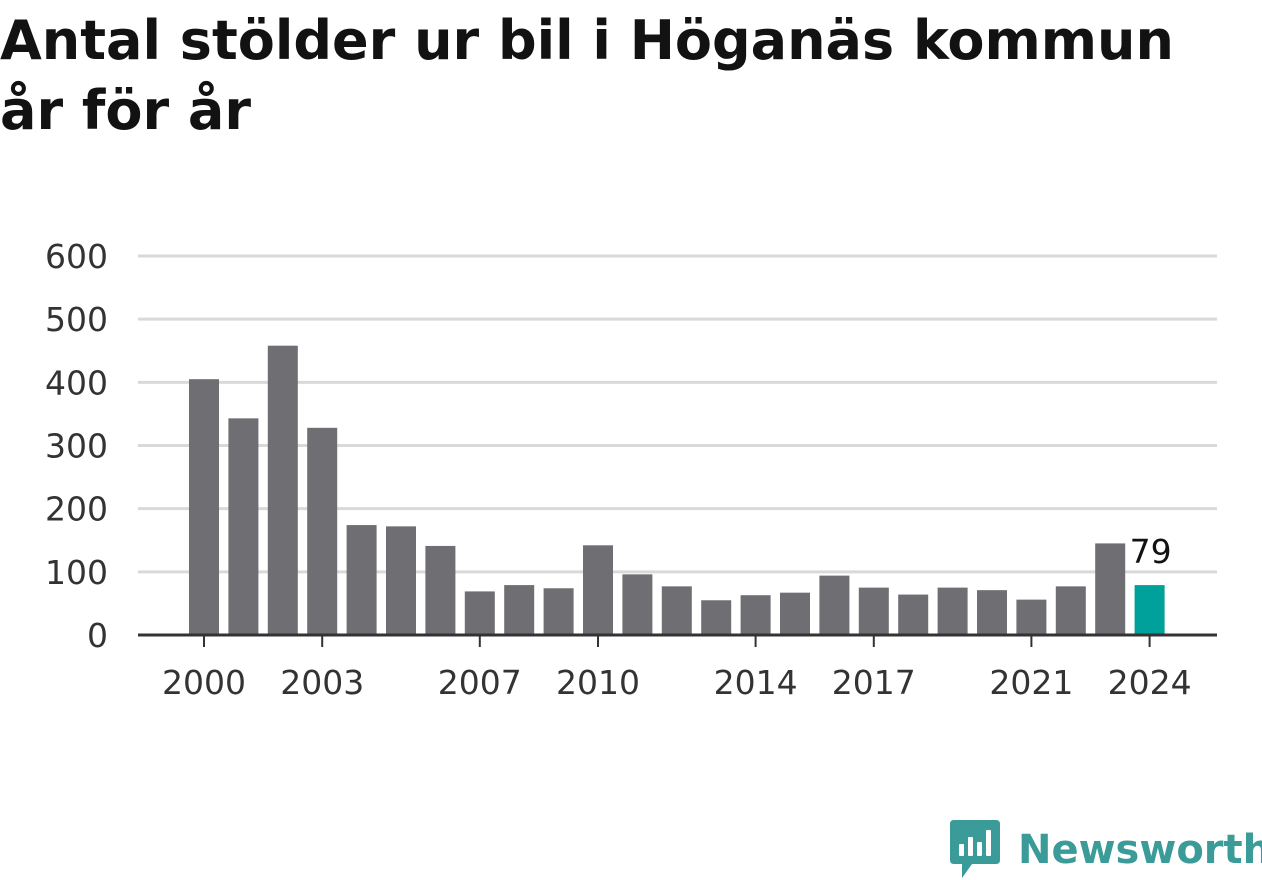  I want to click on y-axis-labels: 0 100 200 300 400 500 600, so click(76, 446).